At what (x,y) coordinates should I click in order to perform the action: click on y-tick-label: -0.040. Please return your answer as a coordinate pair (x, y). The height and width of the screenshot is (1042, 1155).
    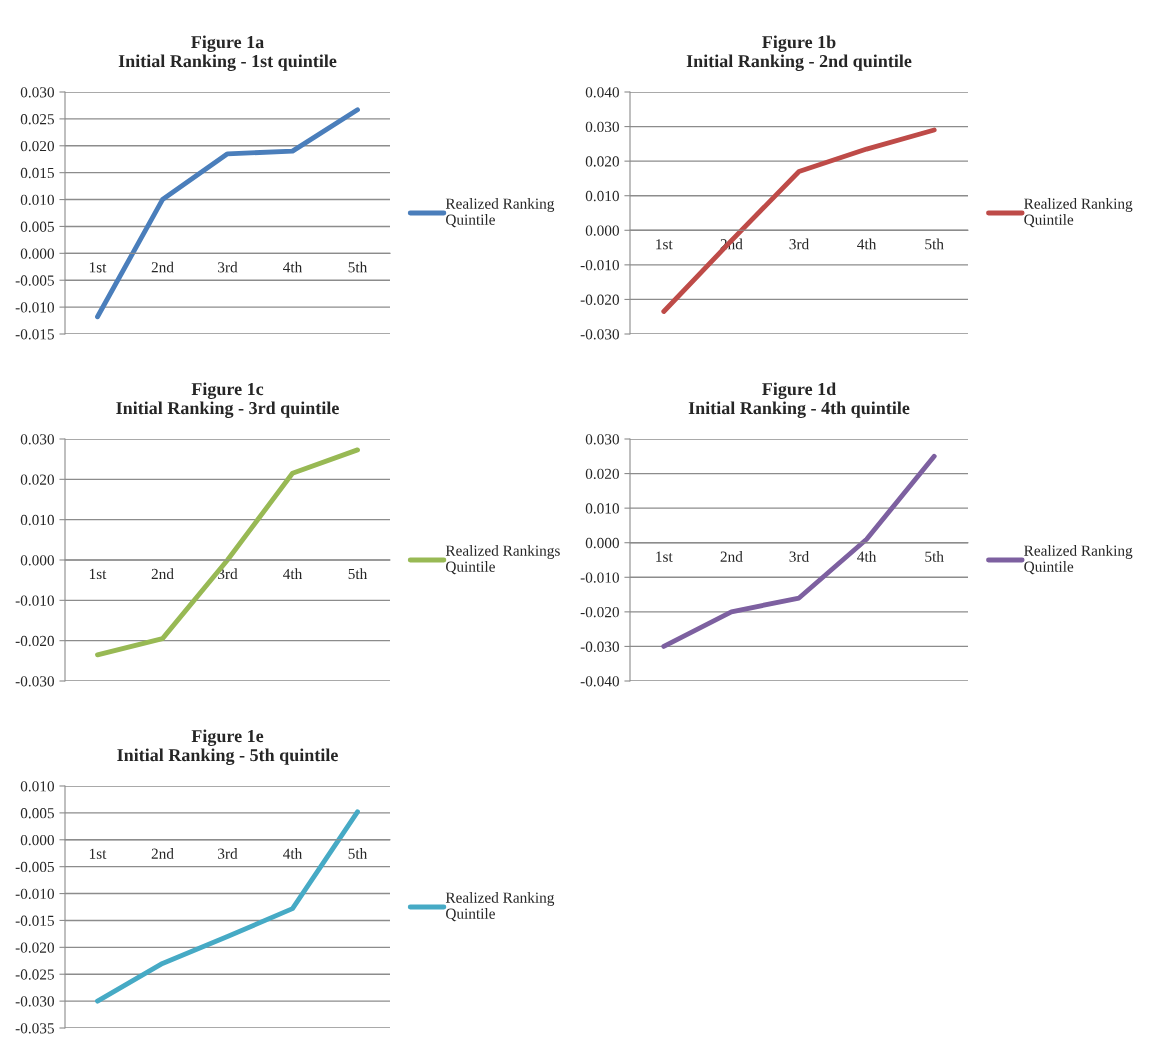
    Looking at the image, I should click on (599, 681).